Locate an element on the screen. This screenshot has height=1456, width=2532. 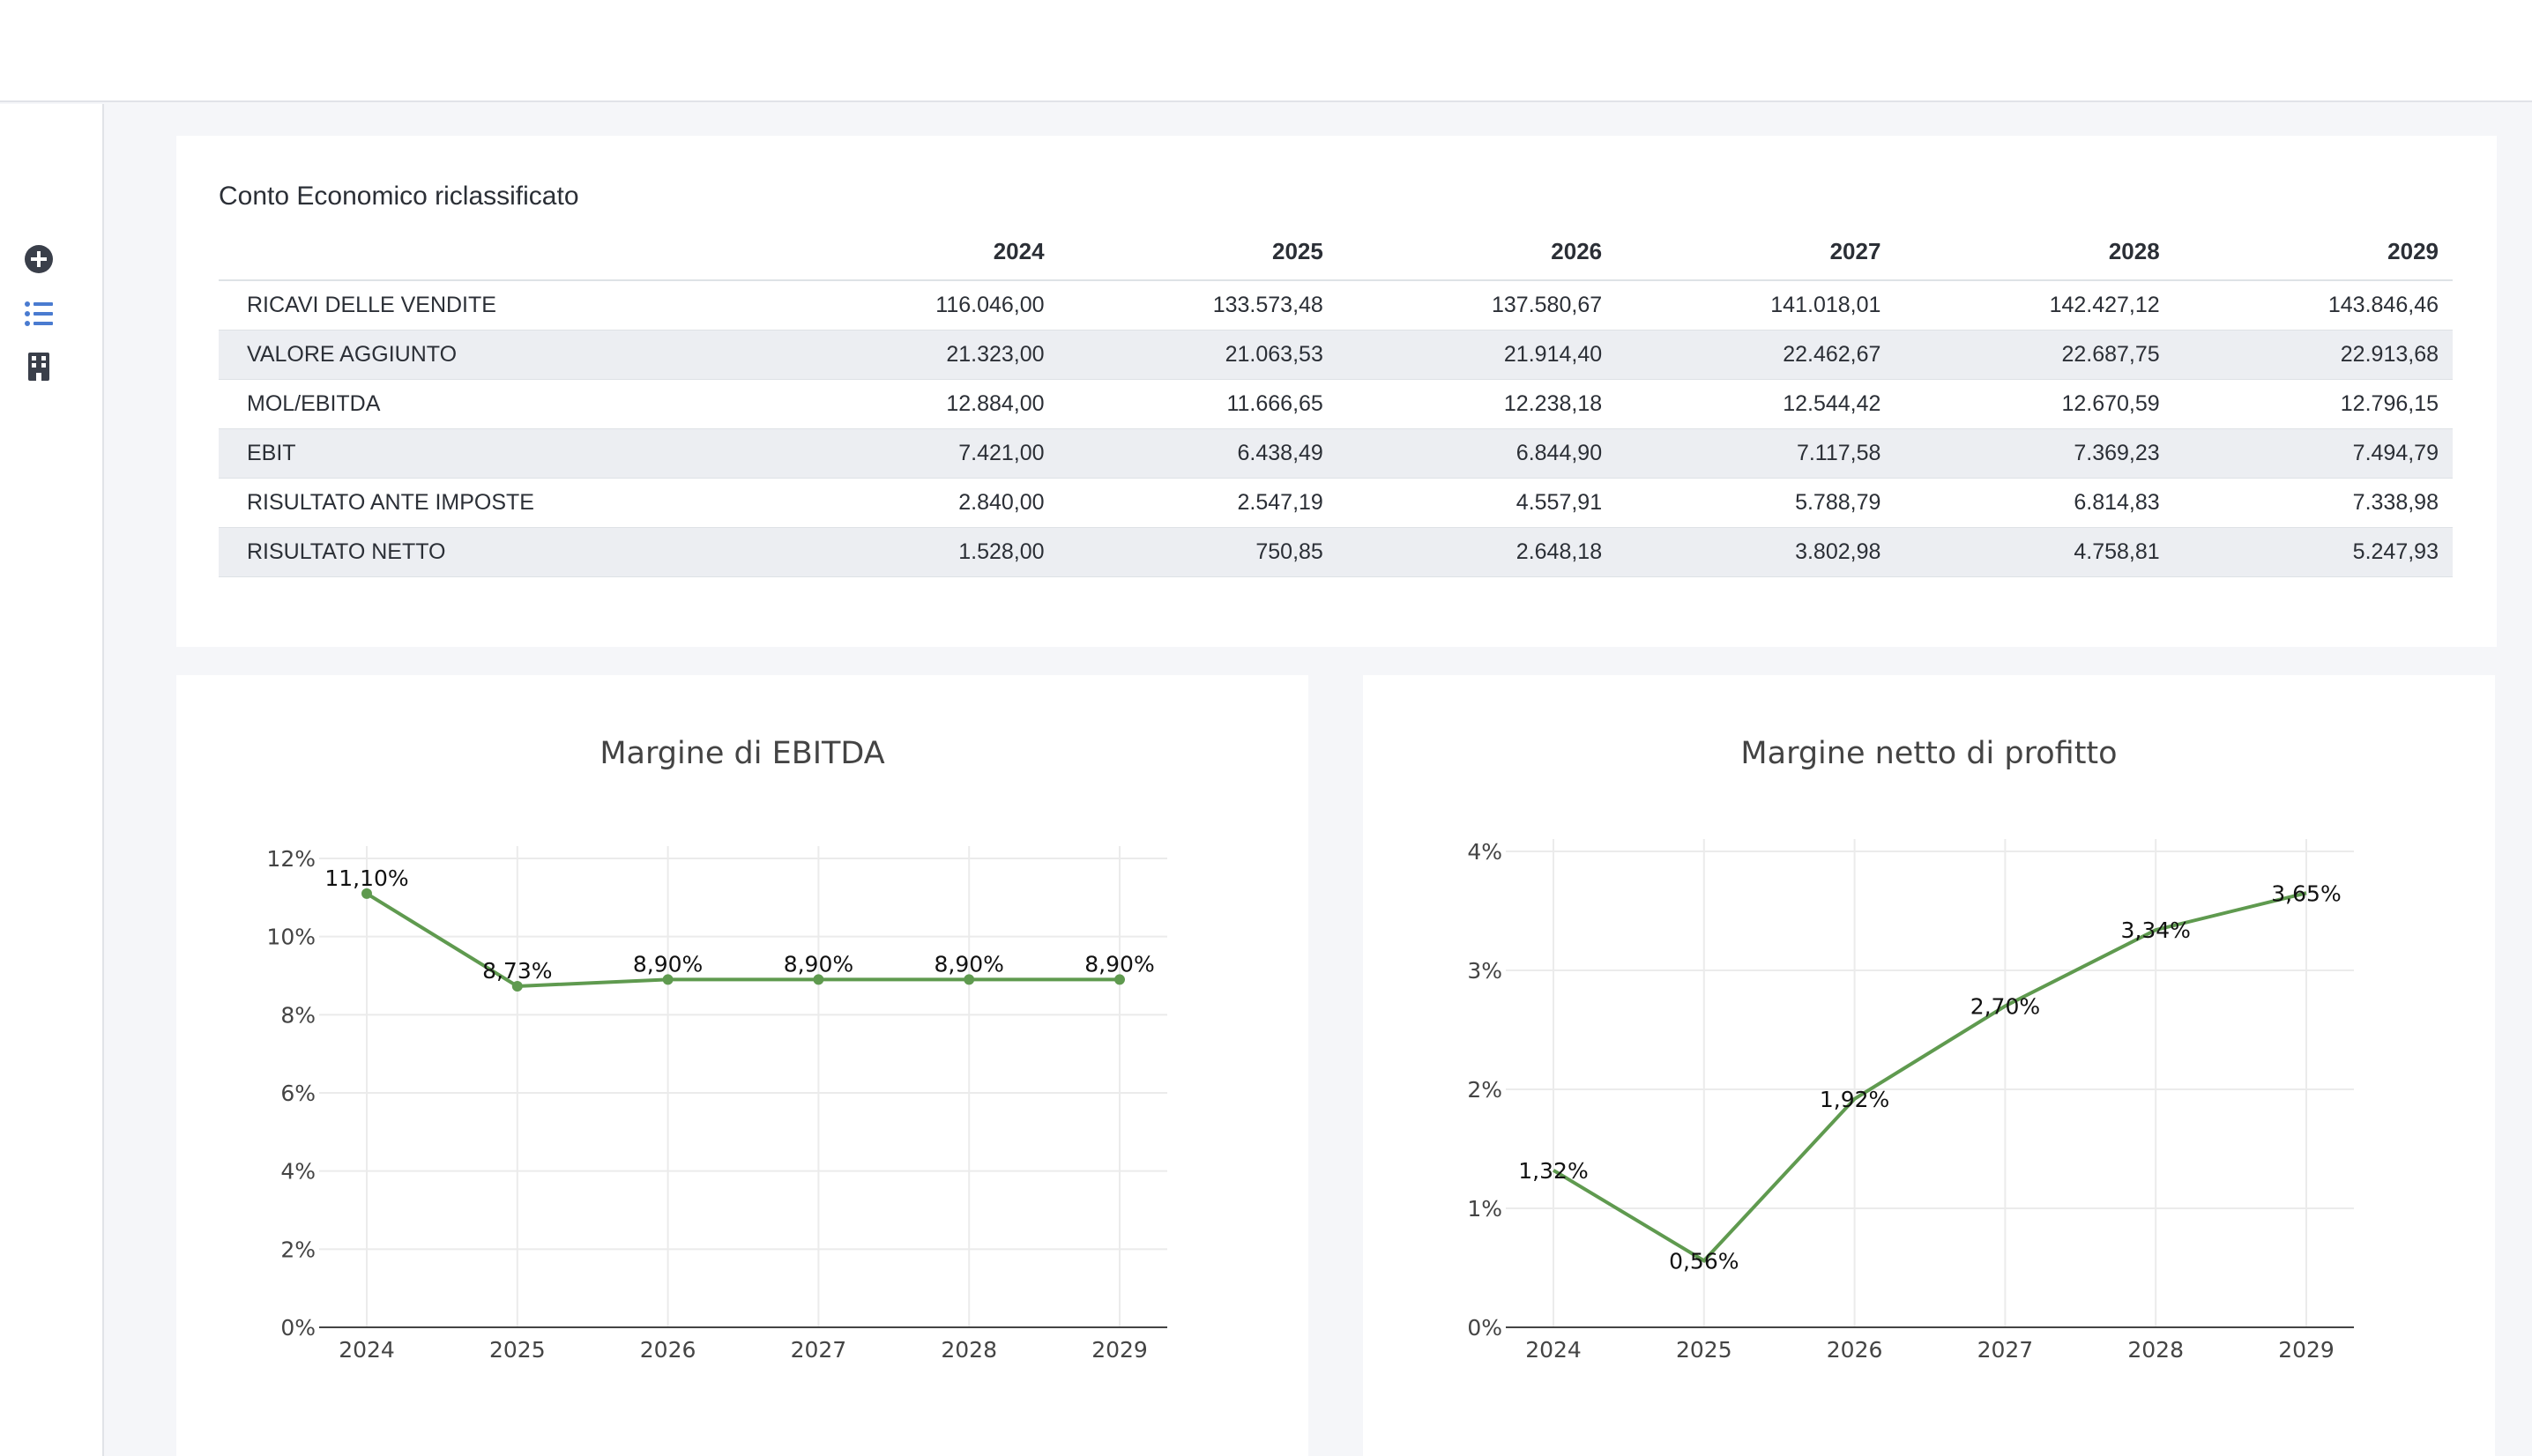
y-tick-label: 6% is located at coordinates (298, 1093).